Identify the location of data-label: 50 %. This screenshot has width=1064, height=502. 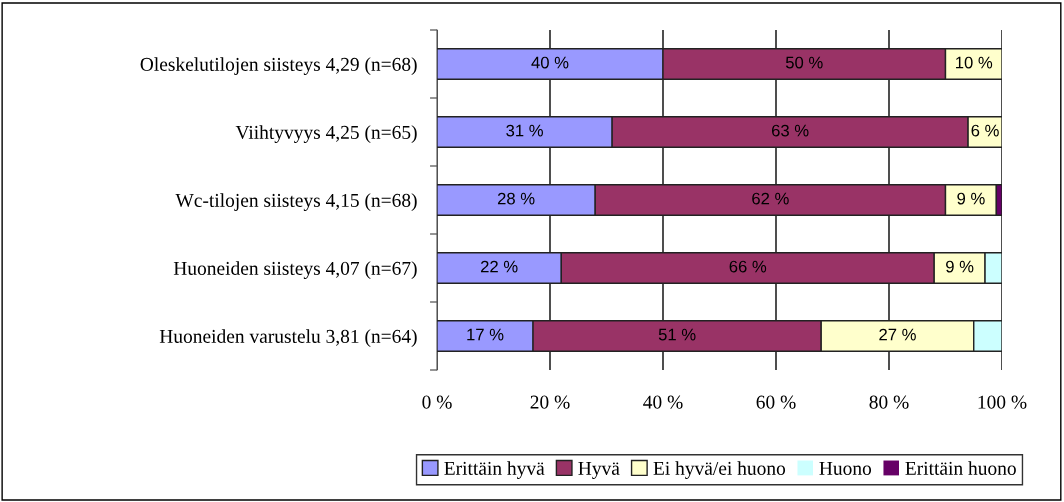
(804, 62).